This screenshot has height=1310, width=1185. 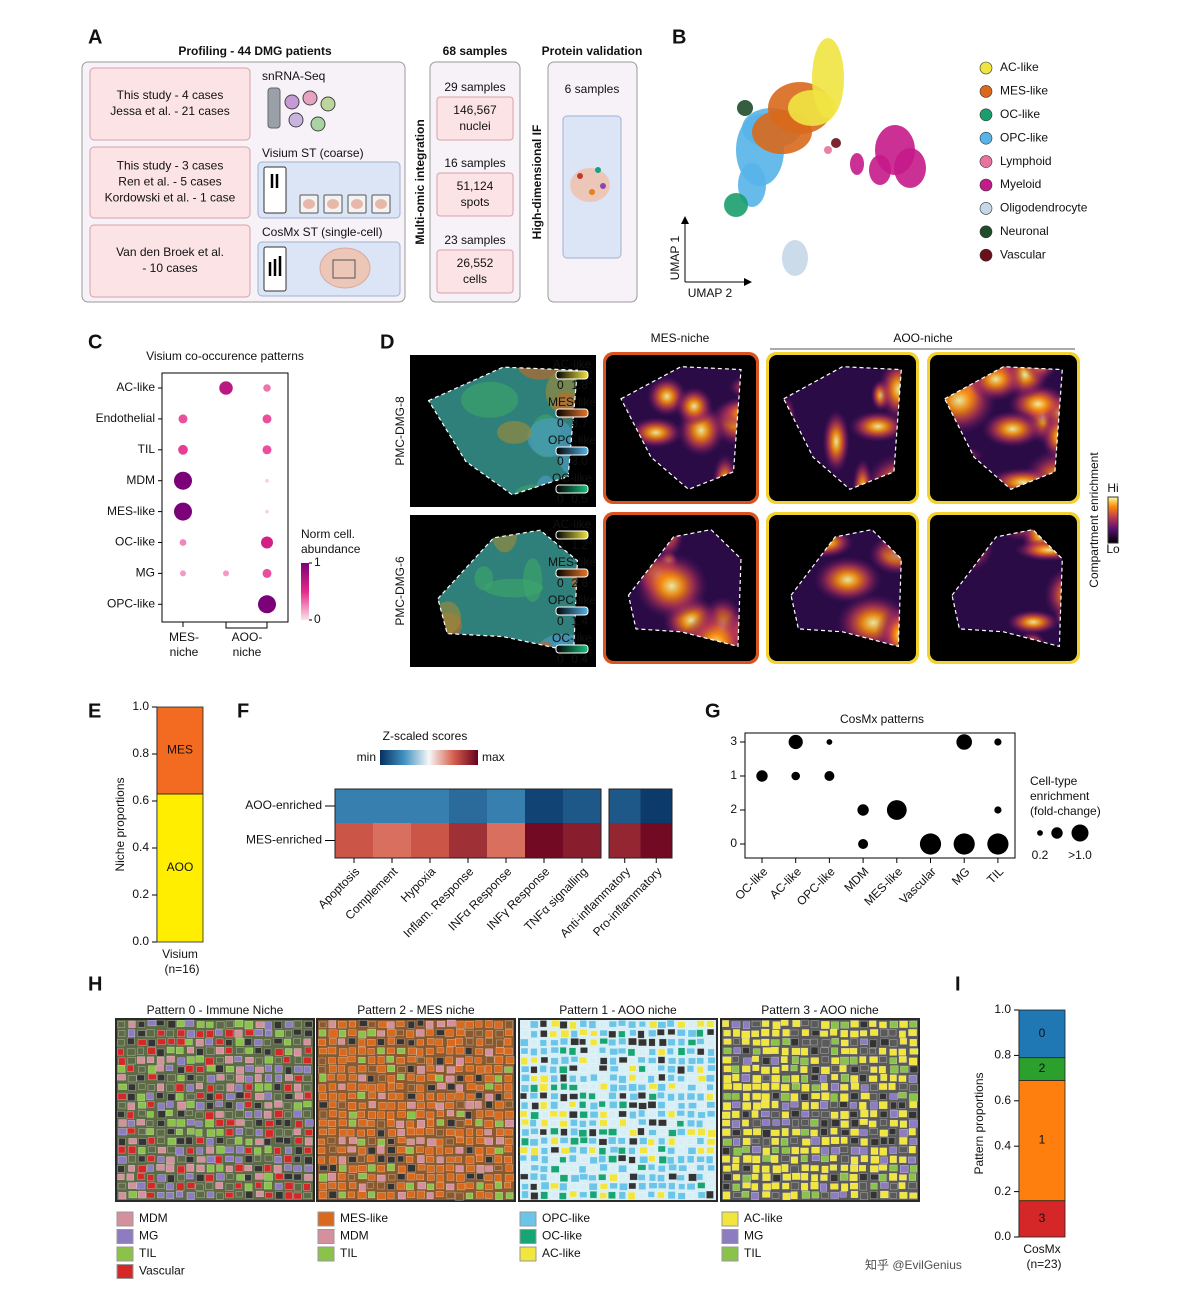 What do you see at coordinates (140, 753) in the screenshot?
I see `y-tick-label: 0.8` at bounding box center [140, 753].